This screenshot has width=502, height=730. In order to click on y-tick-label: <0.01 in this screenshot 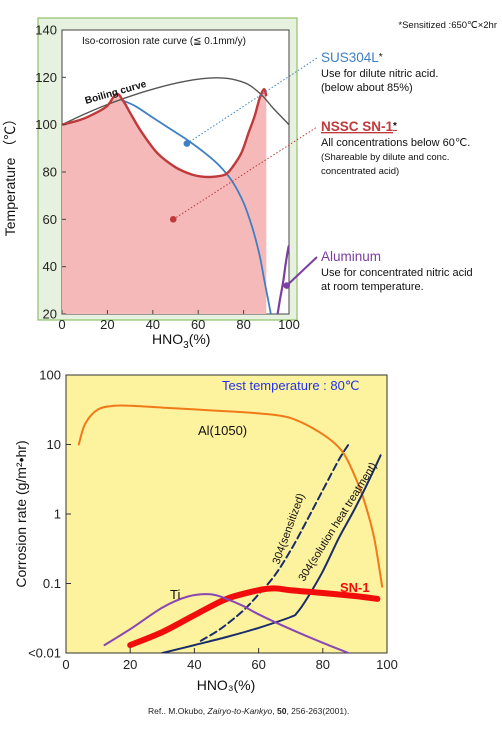, I will do `click(44, 653)`.